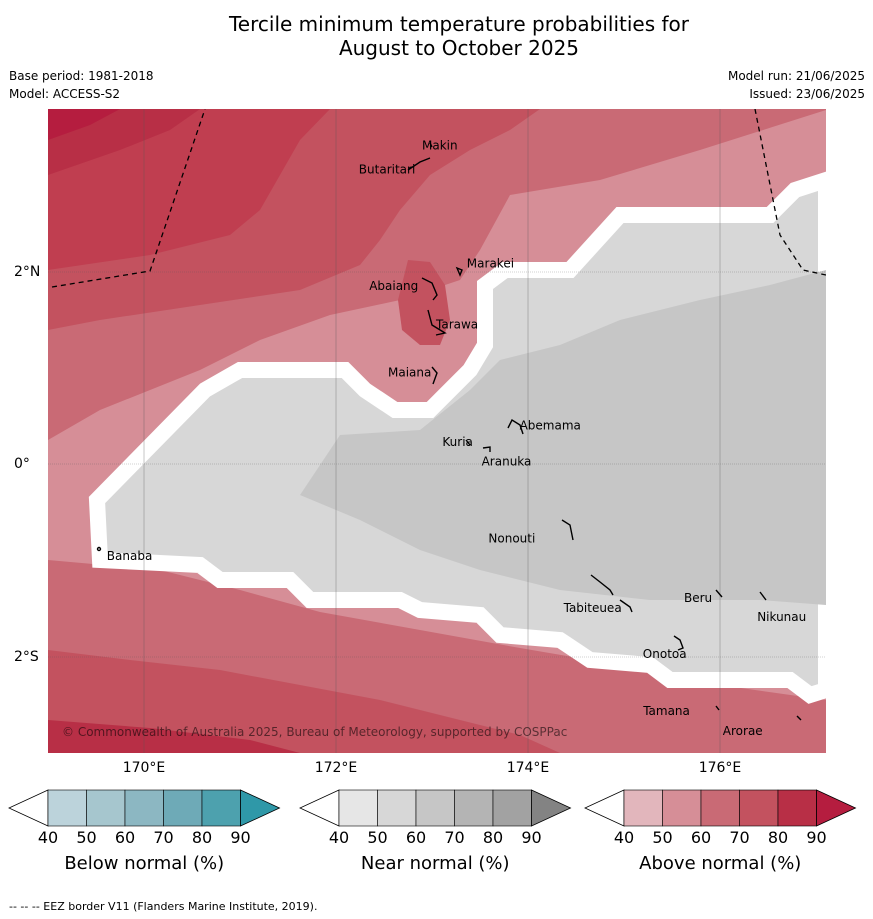 The width and height of the screenshot is (873, 919). Describe the element at coordinates (393, 286) in the screenshot. I see `island-label: Abaiang` at that location.